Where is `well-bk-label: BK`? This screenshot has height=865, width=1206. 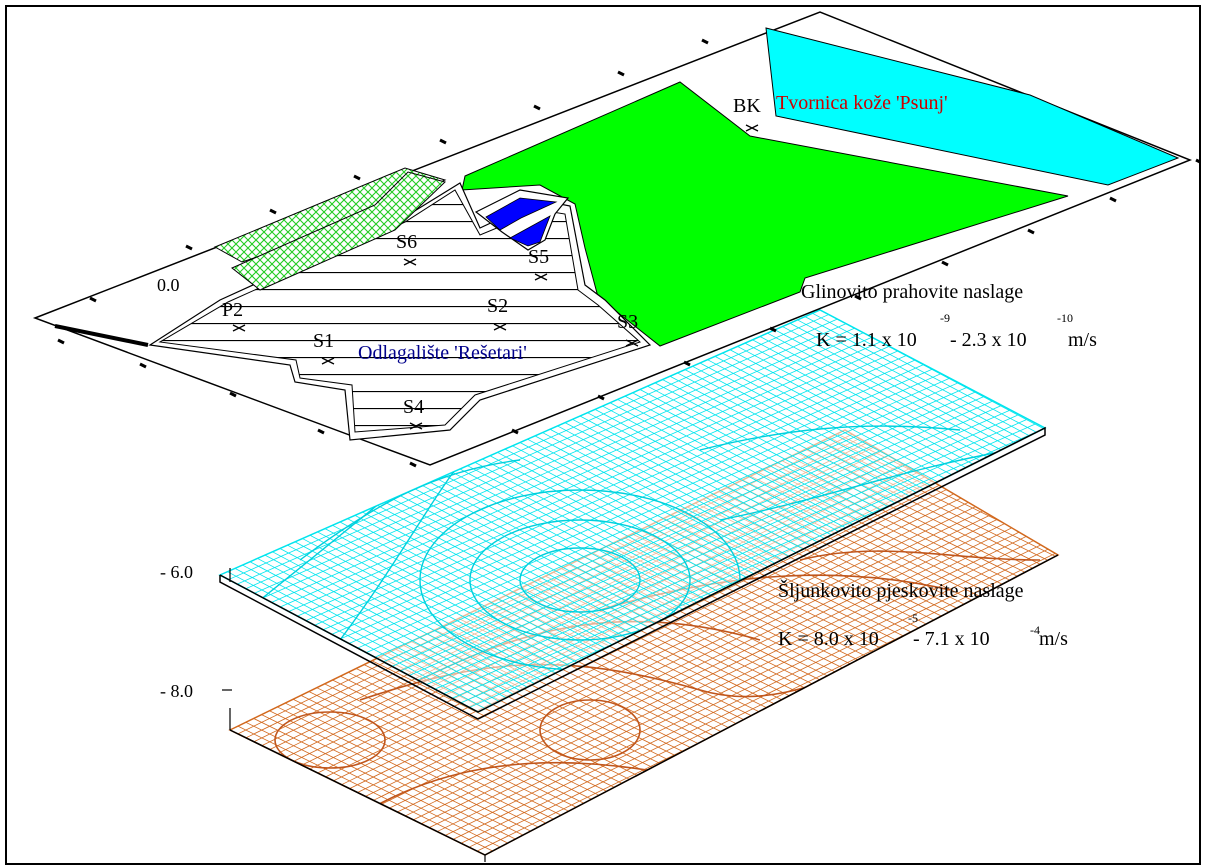
well-bk-label: BK is located at coordinates (747, 106).